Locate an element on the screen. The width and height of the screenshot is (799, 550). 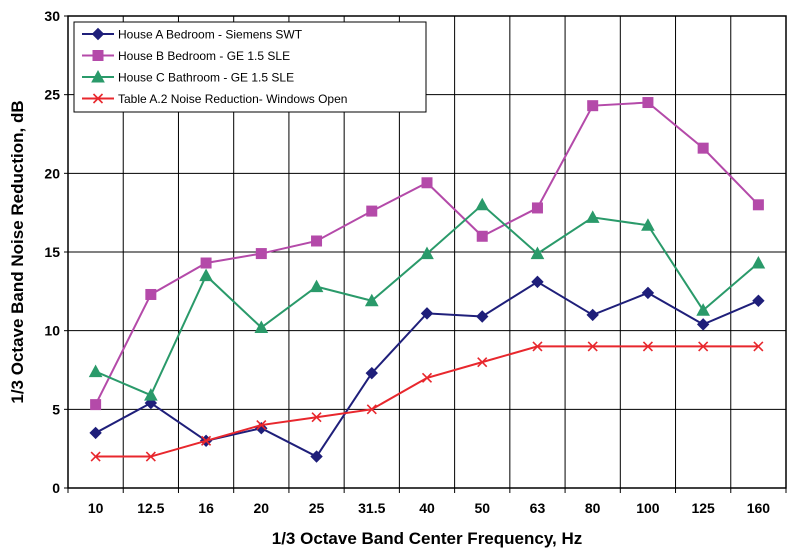
y-tick-label: 30 is located at coordinates (52, 16).